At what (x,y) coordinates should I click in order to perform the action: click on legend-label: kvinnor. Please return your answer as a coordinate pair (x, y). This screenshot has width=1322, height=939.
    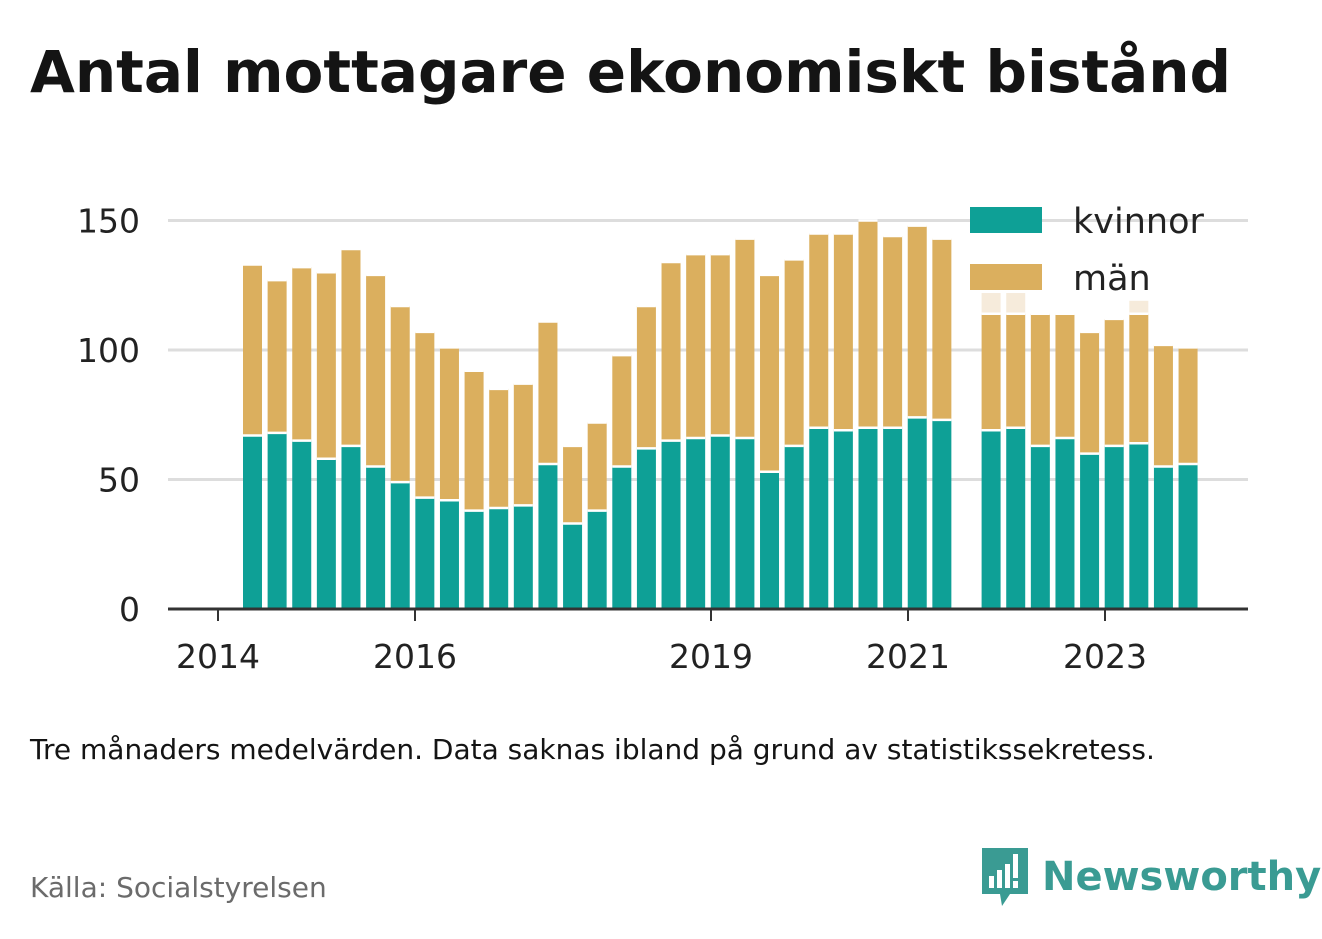
    Looking at the image, I should click on (1138, 222).